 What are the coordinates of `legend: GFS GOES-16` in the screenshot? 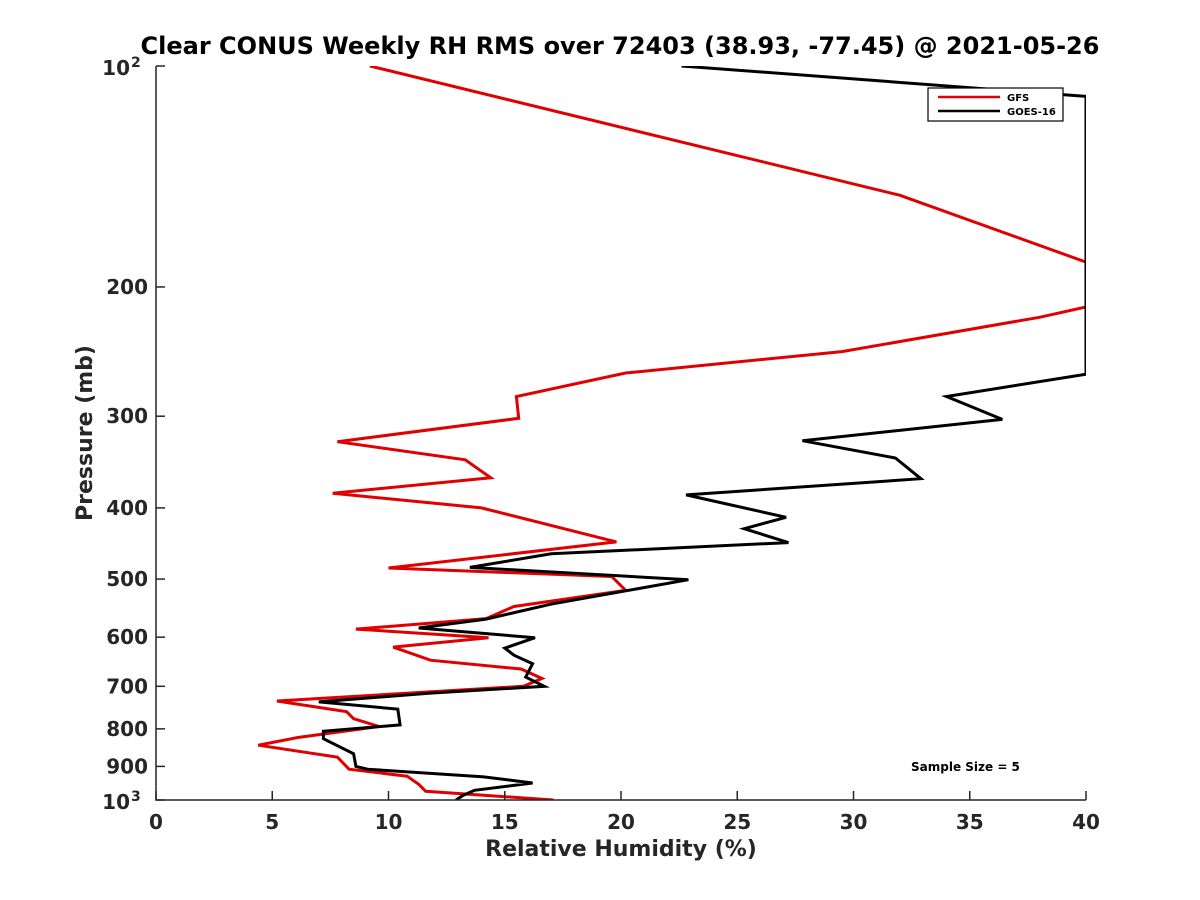 It's located at (995, 104).